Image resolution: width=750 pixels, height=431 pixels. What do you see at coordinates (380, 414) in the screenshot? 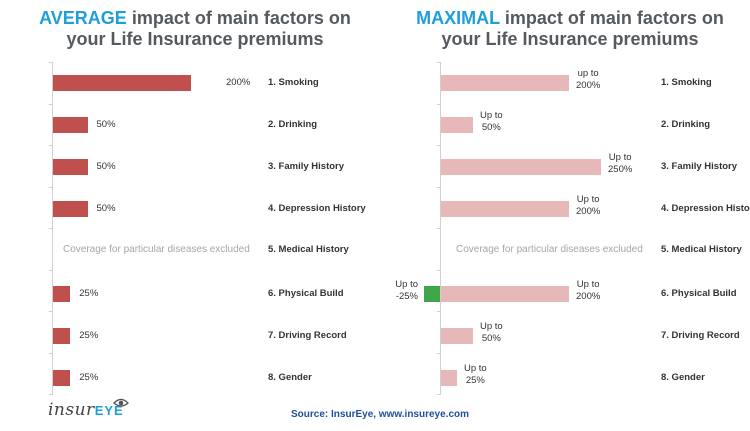
I see `source-text: Source: InsurEye, www.insureye.com` at bounding box center [380, 414].